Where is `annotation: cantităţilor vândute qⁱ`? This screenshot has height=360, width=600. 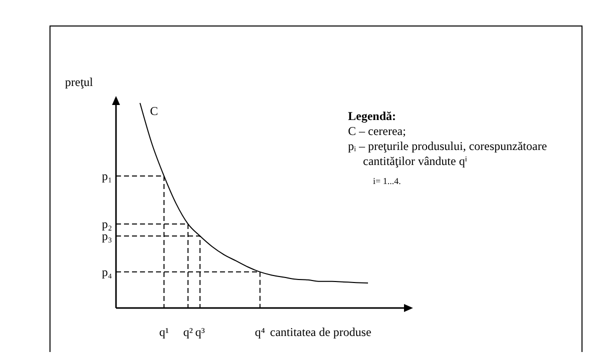
annotation: cantităţilor vândute qⁱ is located at coordinates (415, 161).